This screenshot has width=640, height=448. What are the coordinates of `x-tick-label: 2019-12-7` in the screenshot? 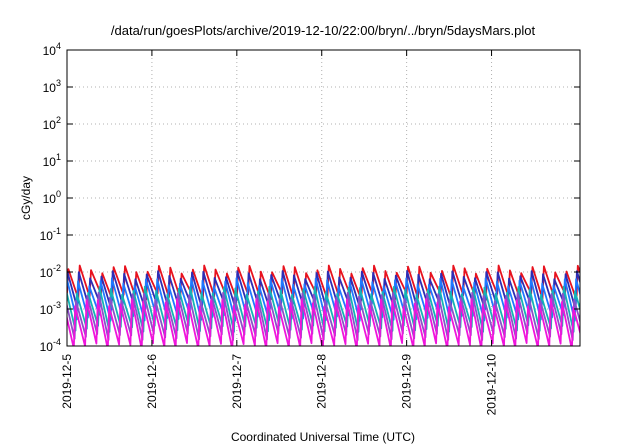 It's located at (237, 381).